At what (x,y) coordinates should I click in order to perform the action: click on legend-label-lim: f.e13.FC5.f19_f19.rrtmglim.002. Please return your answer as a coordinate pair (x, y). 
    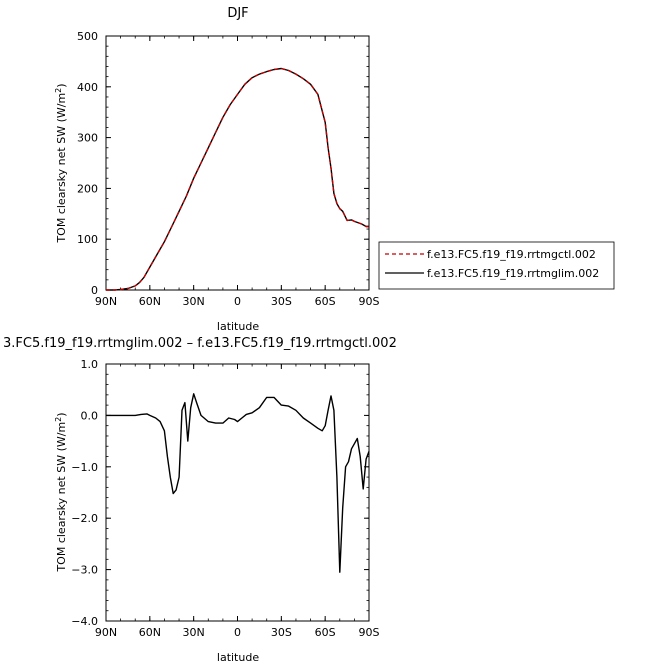
    Looking at the image, I should click on (513, 273).